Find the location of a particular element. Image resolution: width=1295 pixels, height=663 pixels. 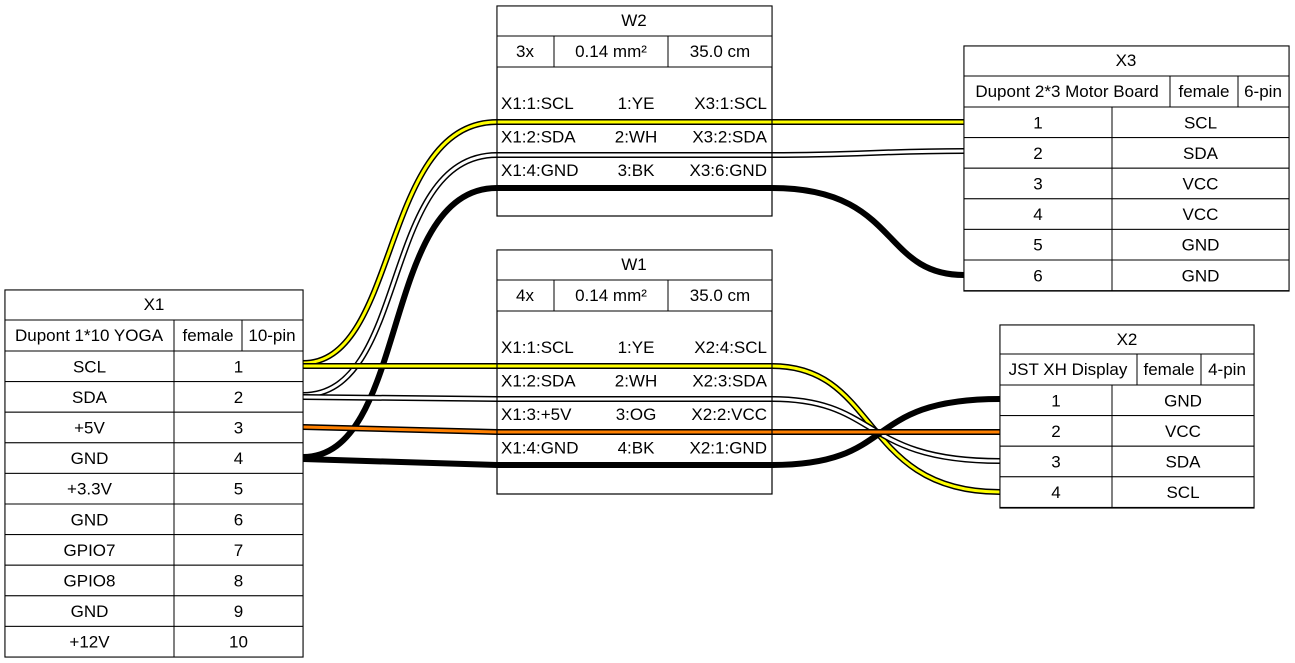

w2-wire-color: 2:WH is located at coordinates (636, 137).